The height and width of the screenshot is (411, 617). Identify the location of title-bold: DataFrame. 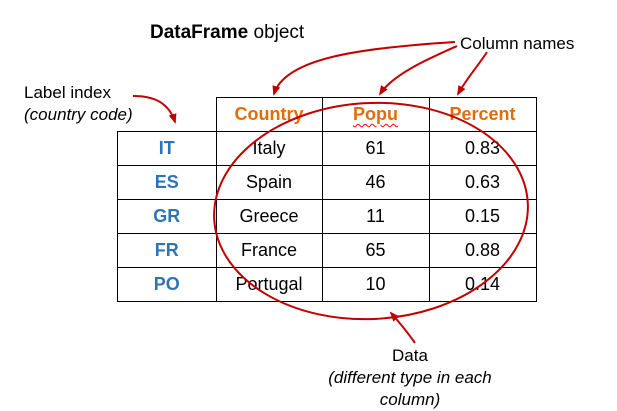
(199, 32).